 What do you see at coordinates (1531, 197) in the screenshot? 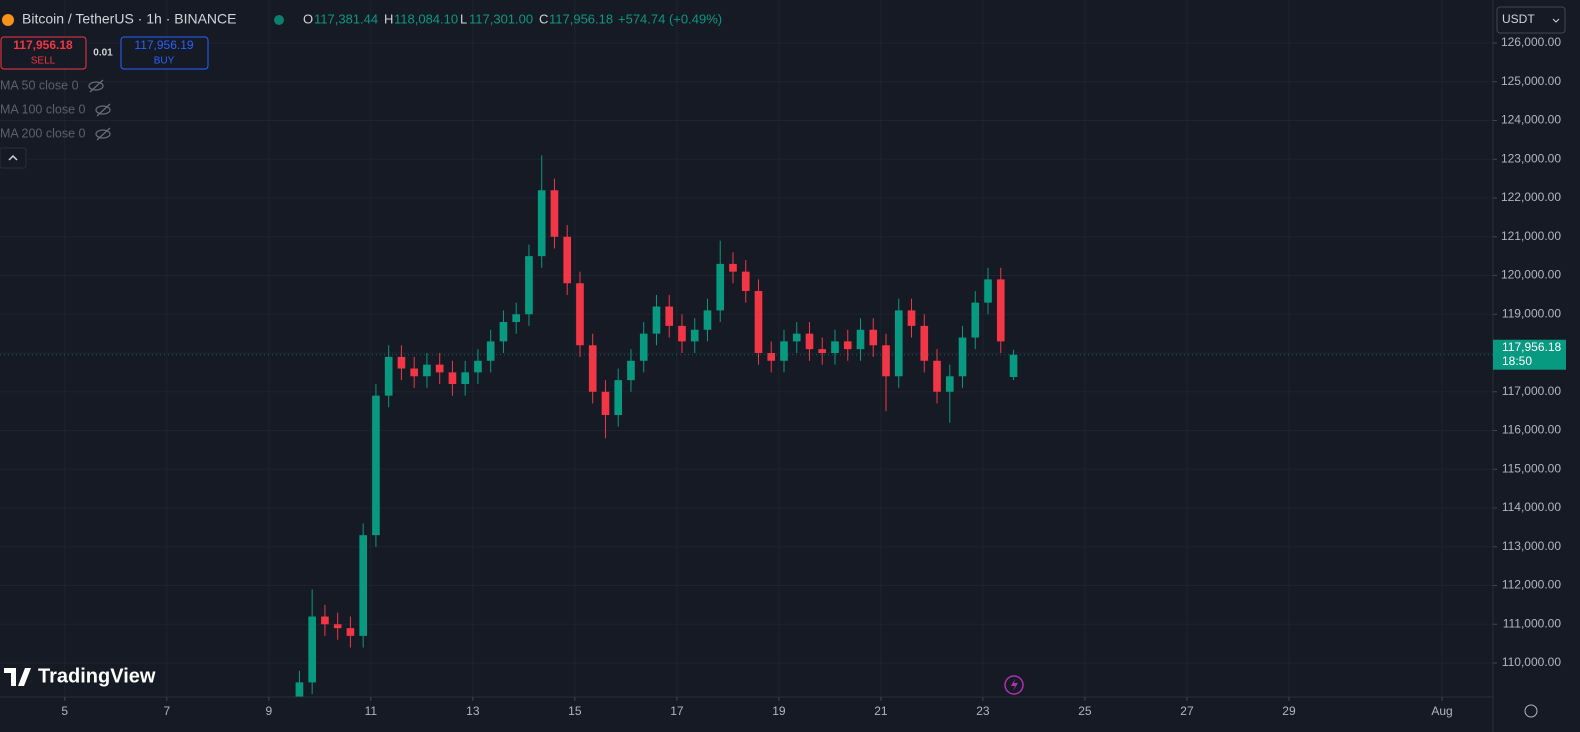
I see `y-tick-label: 122,000.00` at bounding box center [1531, 197].